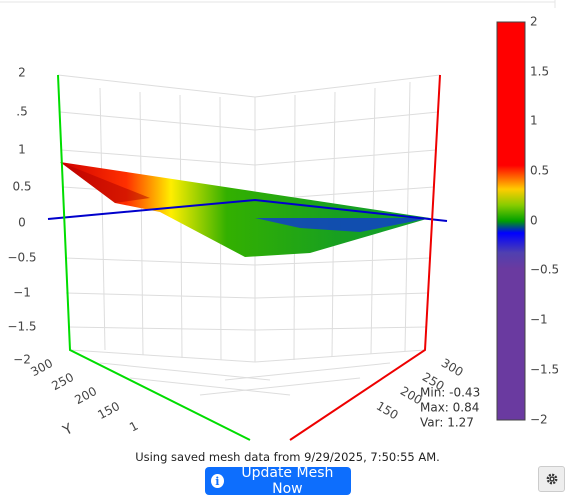 This screenshot has width=575, height=500. What do you see at coordinates (217, 481) in the screenshot?
I see `info-icon: i` at bounding box center [217, 481].